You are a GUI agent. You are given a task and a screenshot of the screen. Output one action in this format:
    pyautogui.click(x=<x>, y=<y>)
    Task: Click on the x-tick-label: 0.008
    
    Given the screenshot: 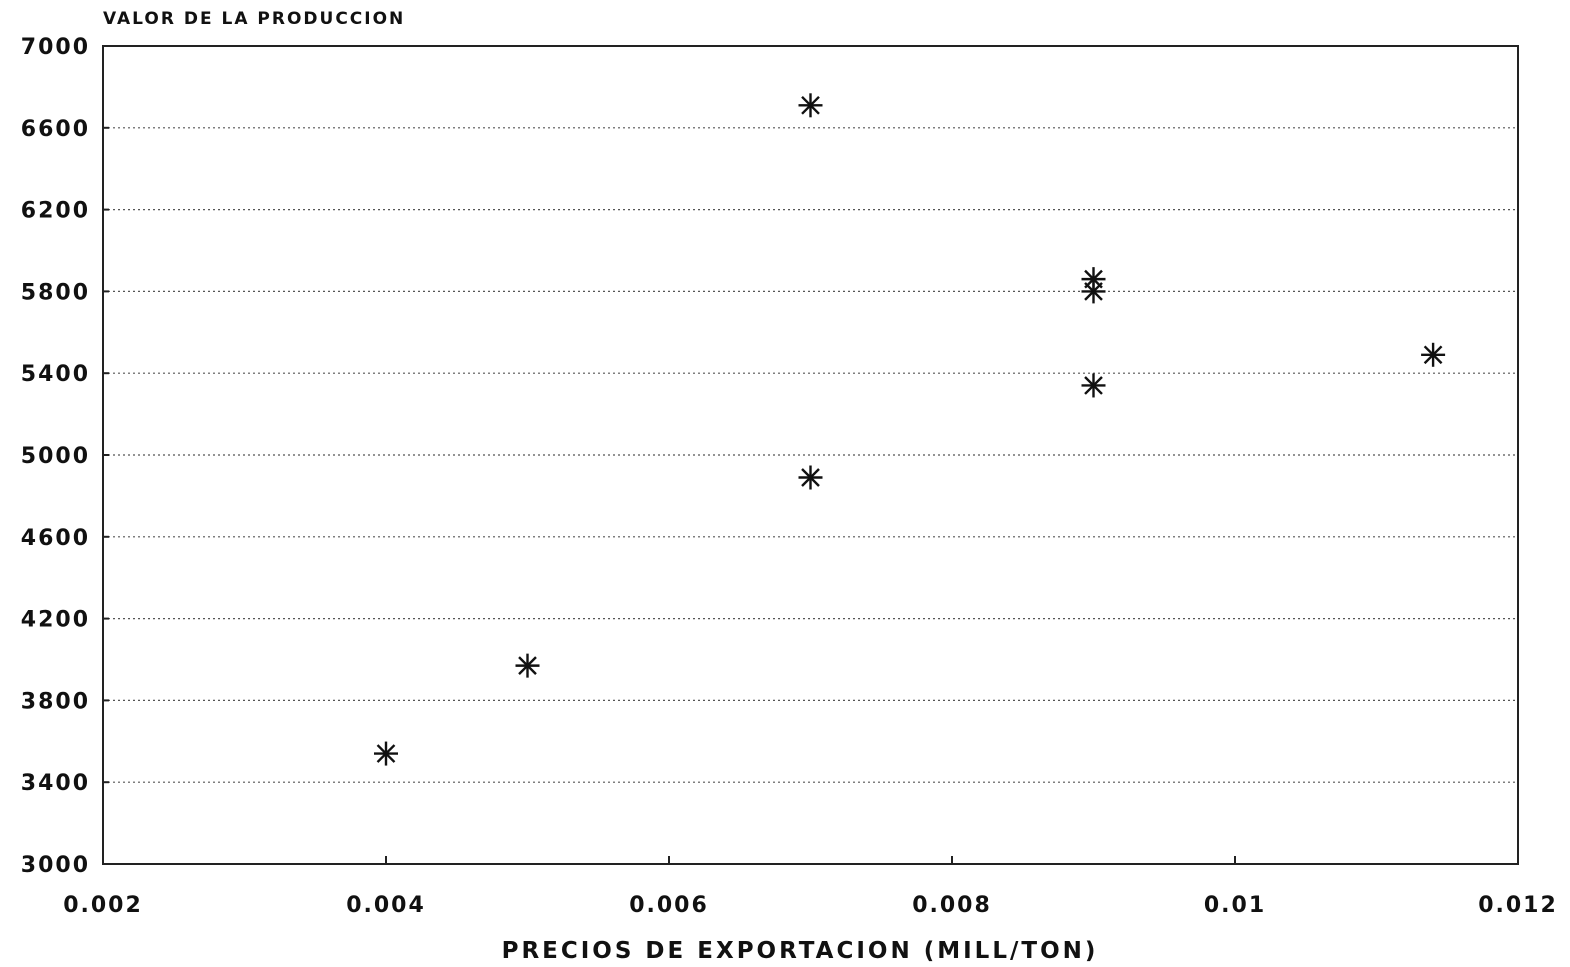 What is the action you would take?
    pyautogui.click(x=952, y=905)
    